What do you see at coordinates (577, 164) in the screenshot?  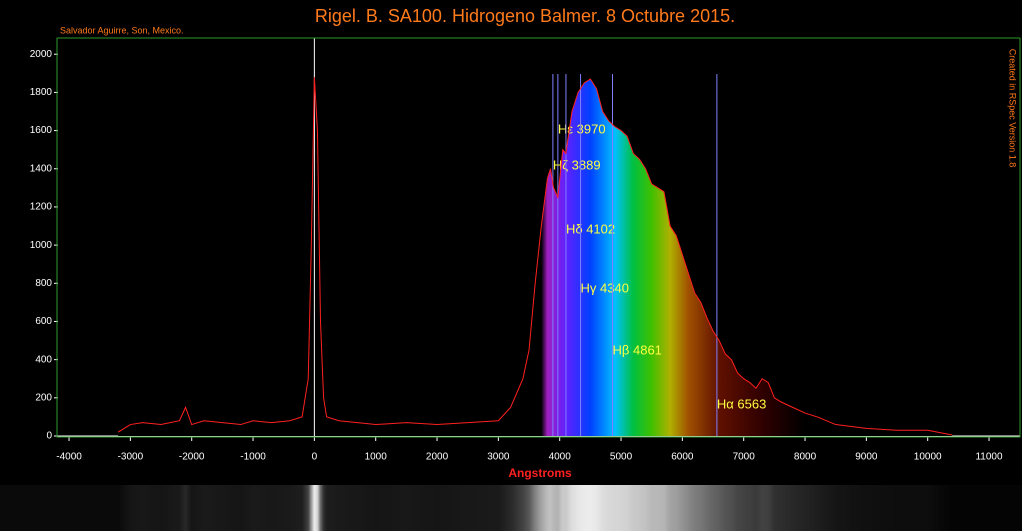 I see `balmer-label: Hζ 3889` at bounding box center [577, 164].